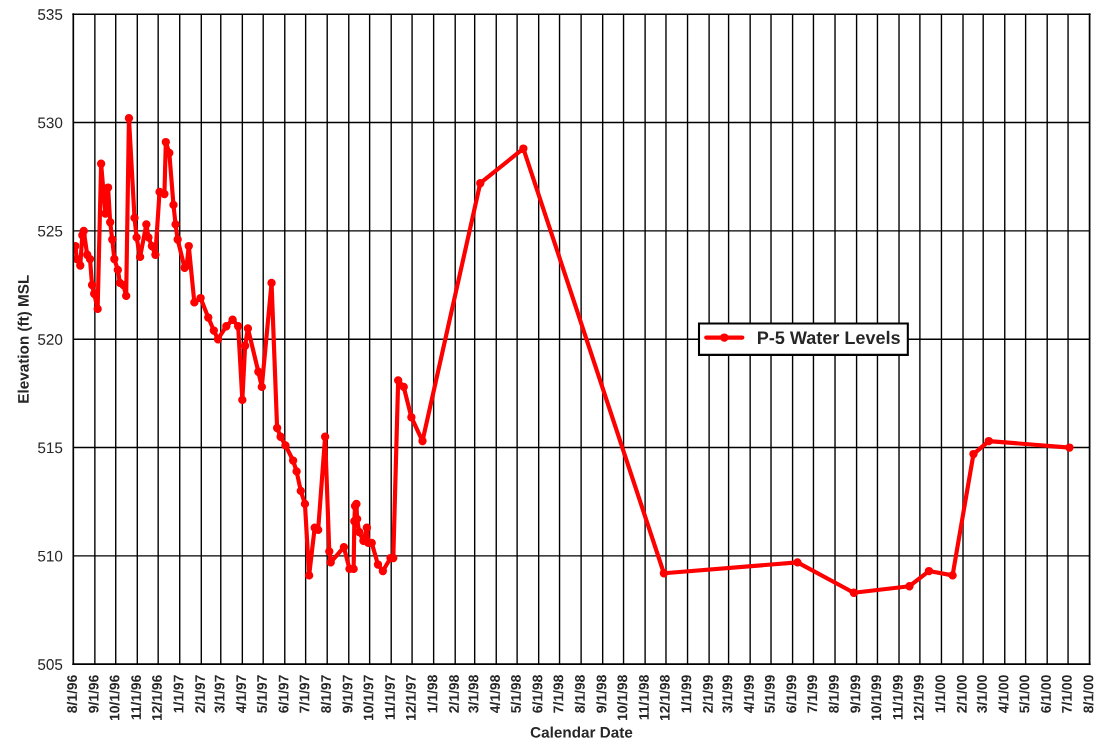 Image resolution: width=1094 pixels, height=748 pixels. Describe the element at coordinates (1003, 694) in the screenshot. I see `x-tick-label: 4/1/00` at that location.